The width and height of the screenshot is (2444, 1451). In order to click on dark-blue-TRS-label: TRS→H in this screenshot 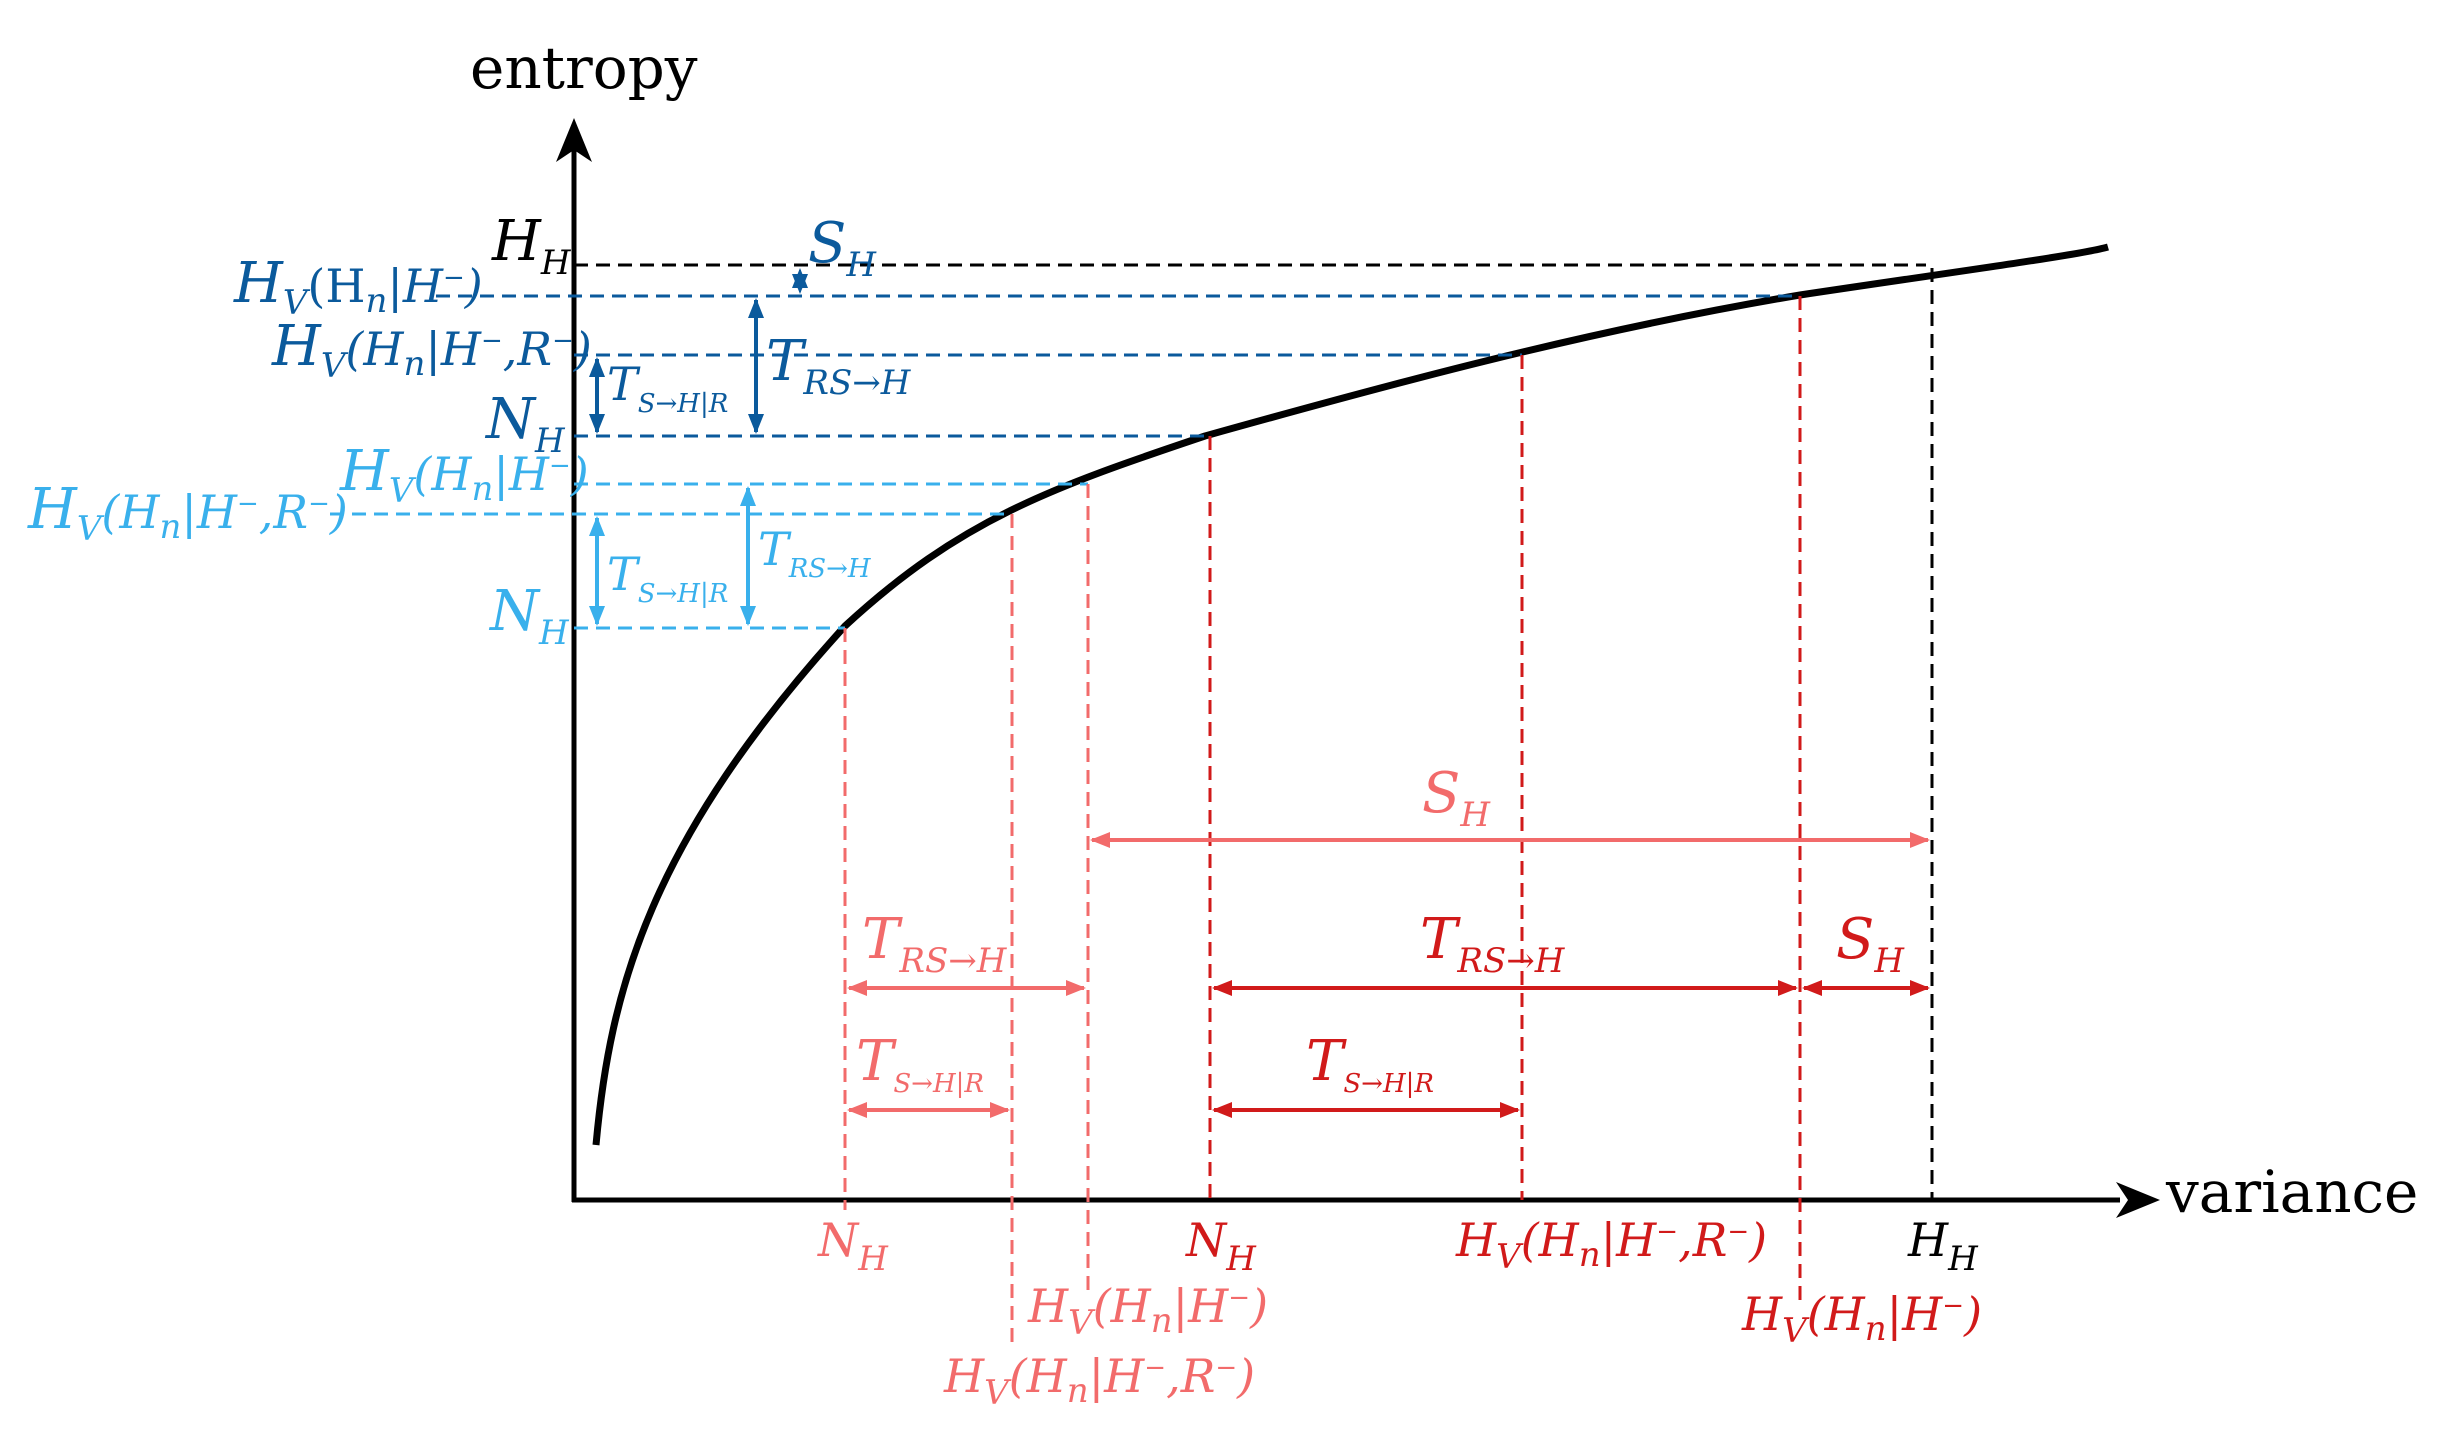, I will do `click(839, 366)`.